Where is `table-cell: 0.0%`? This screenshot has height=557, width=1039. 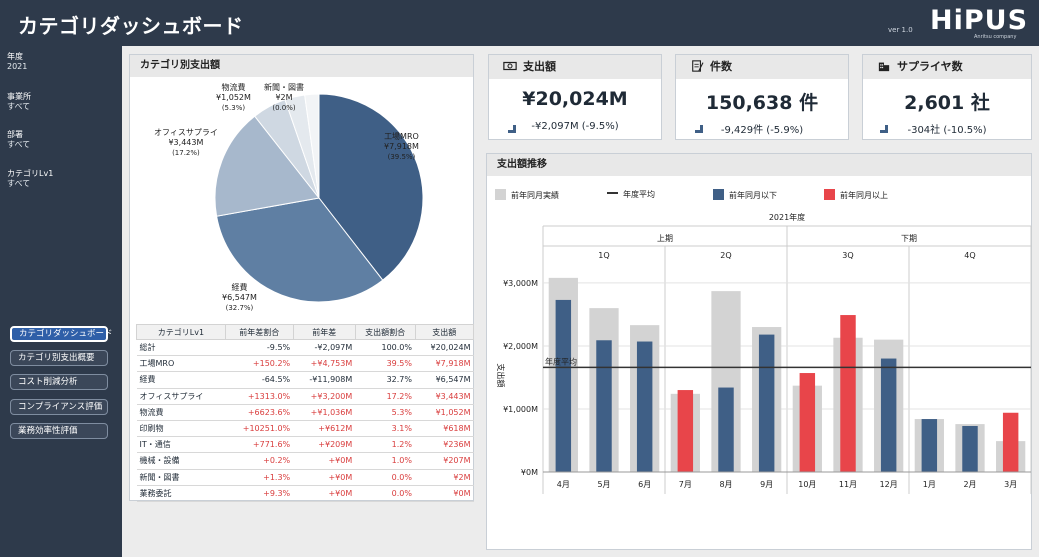
table-cell: 0.0% is located at coordinates (385, 477).